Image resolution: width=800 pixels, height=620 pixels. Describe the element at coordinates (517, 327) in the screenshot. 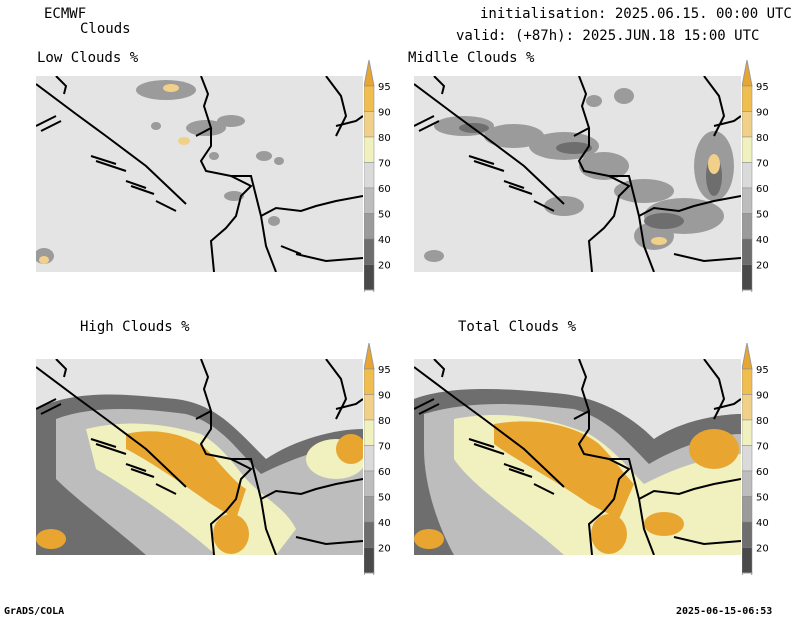

I see `panel-title-total: Total Clouds %` at that location.